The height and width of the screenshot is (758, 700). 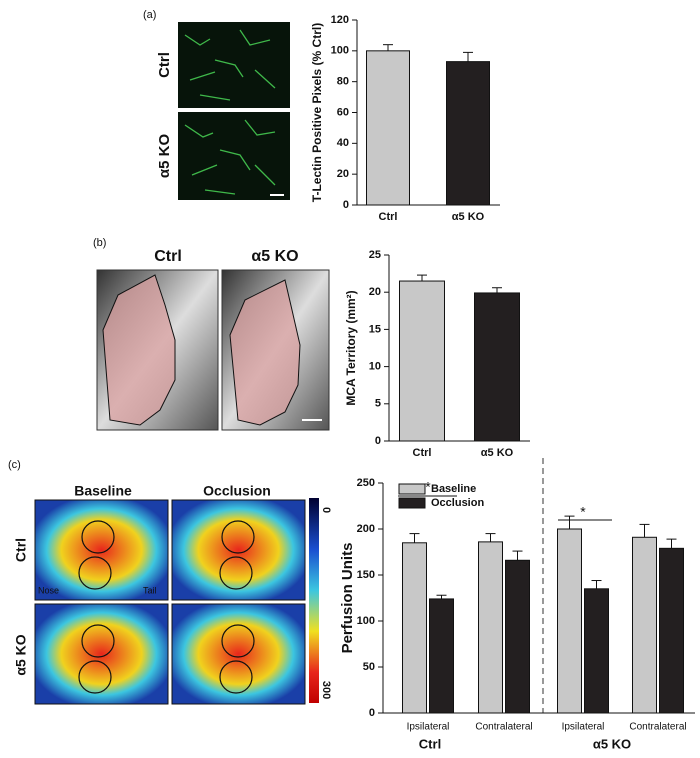 I want to click on y-tick-label: 40, so click(x=343, y=143).